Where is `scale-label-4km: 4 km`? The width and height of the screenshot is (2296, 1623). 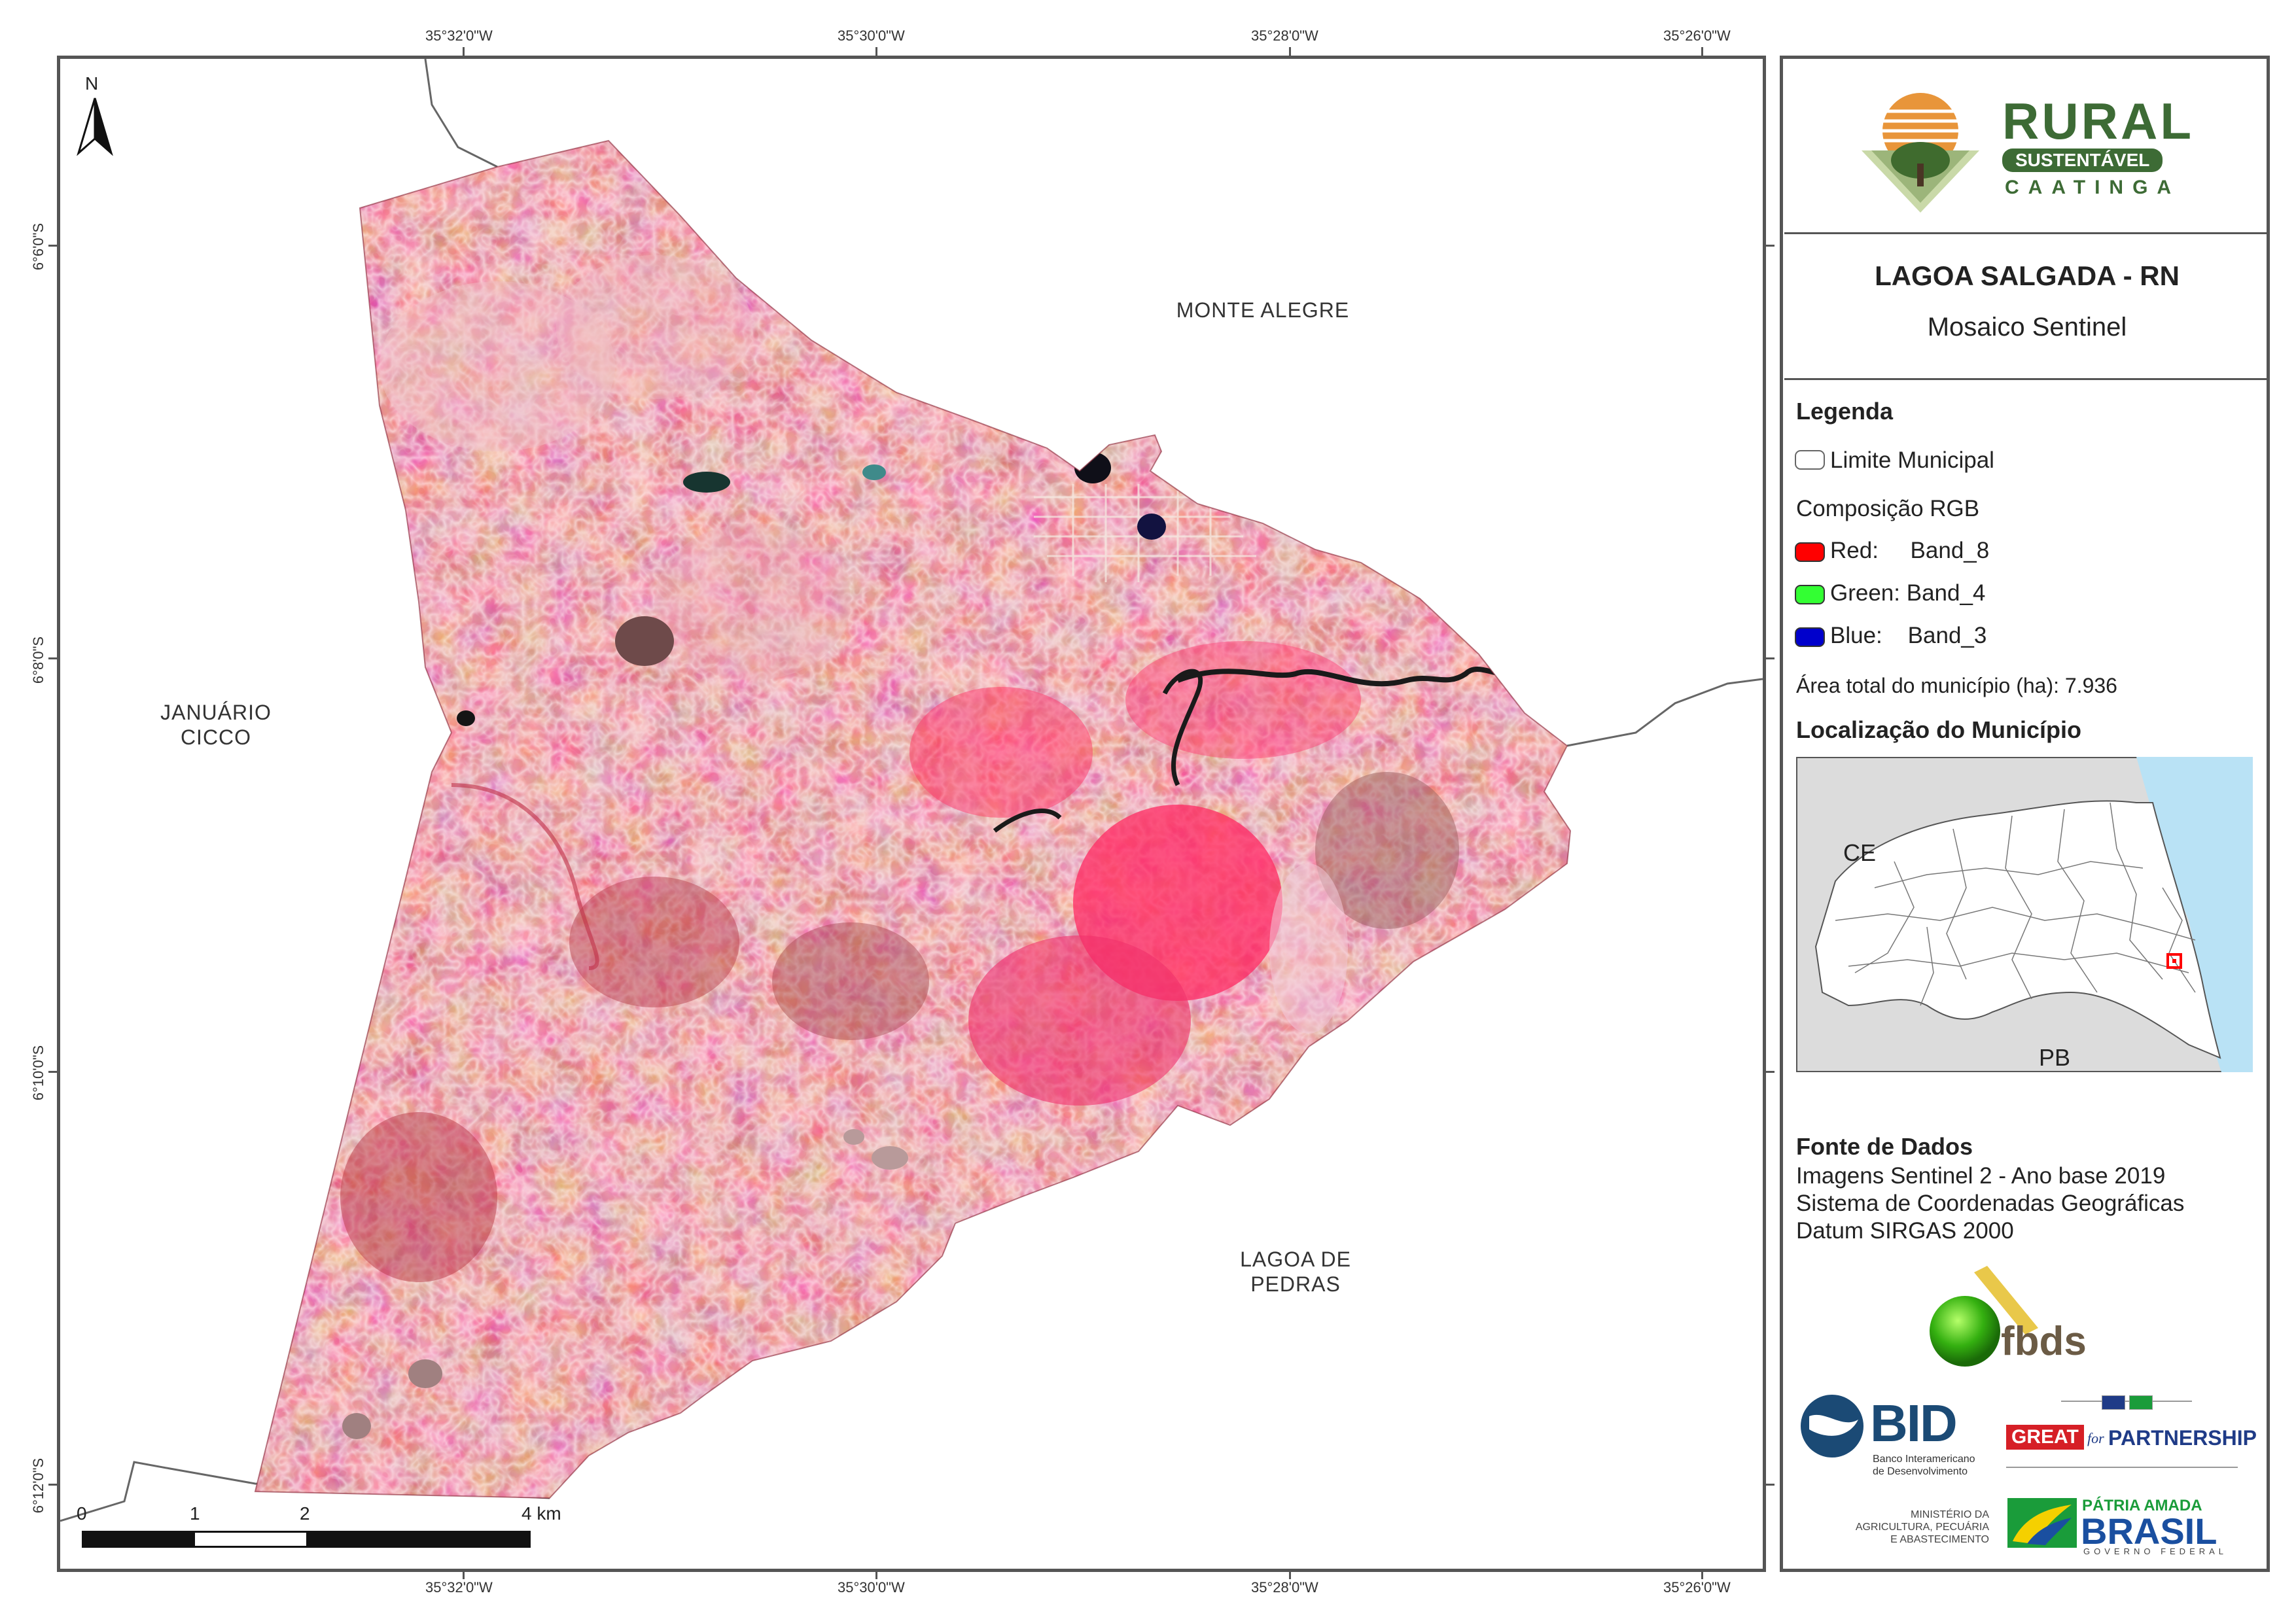
scale-label-4km: 4 km is located at coordinates (541, 1513).